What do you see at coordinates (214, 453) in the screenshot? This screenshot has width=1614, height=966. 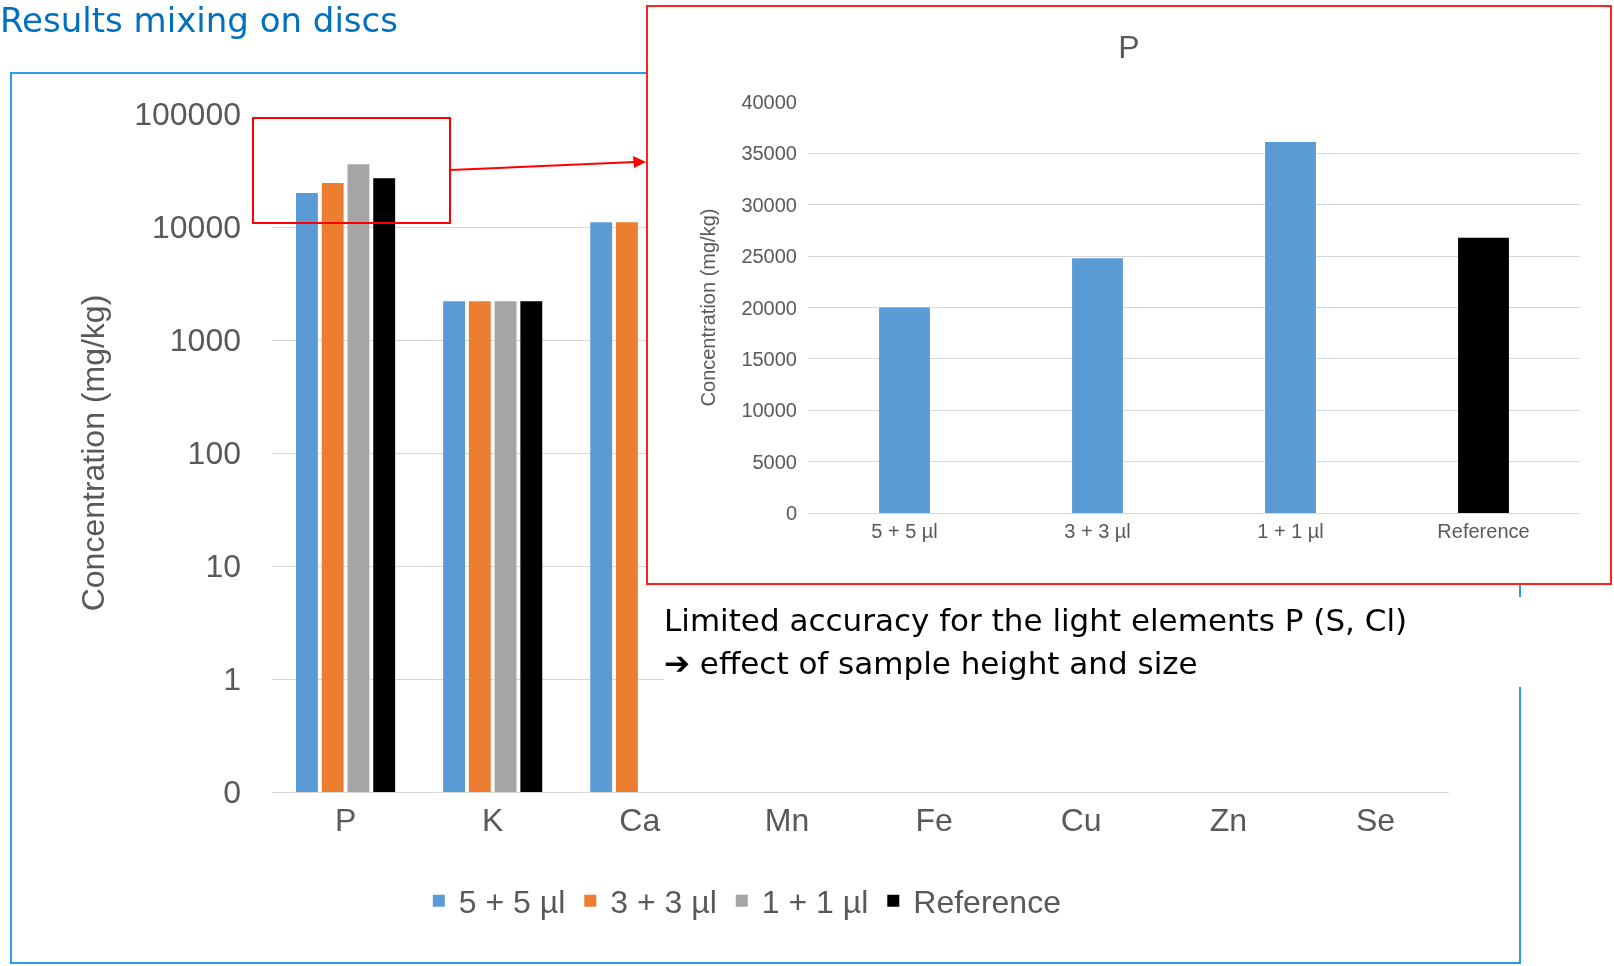 I see `y-tick-label: 100` at bounding box center [214, 453].